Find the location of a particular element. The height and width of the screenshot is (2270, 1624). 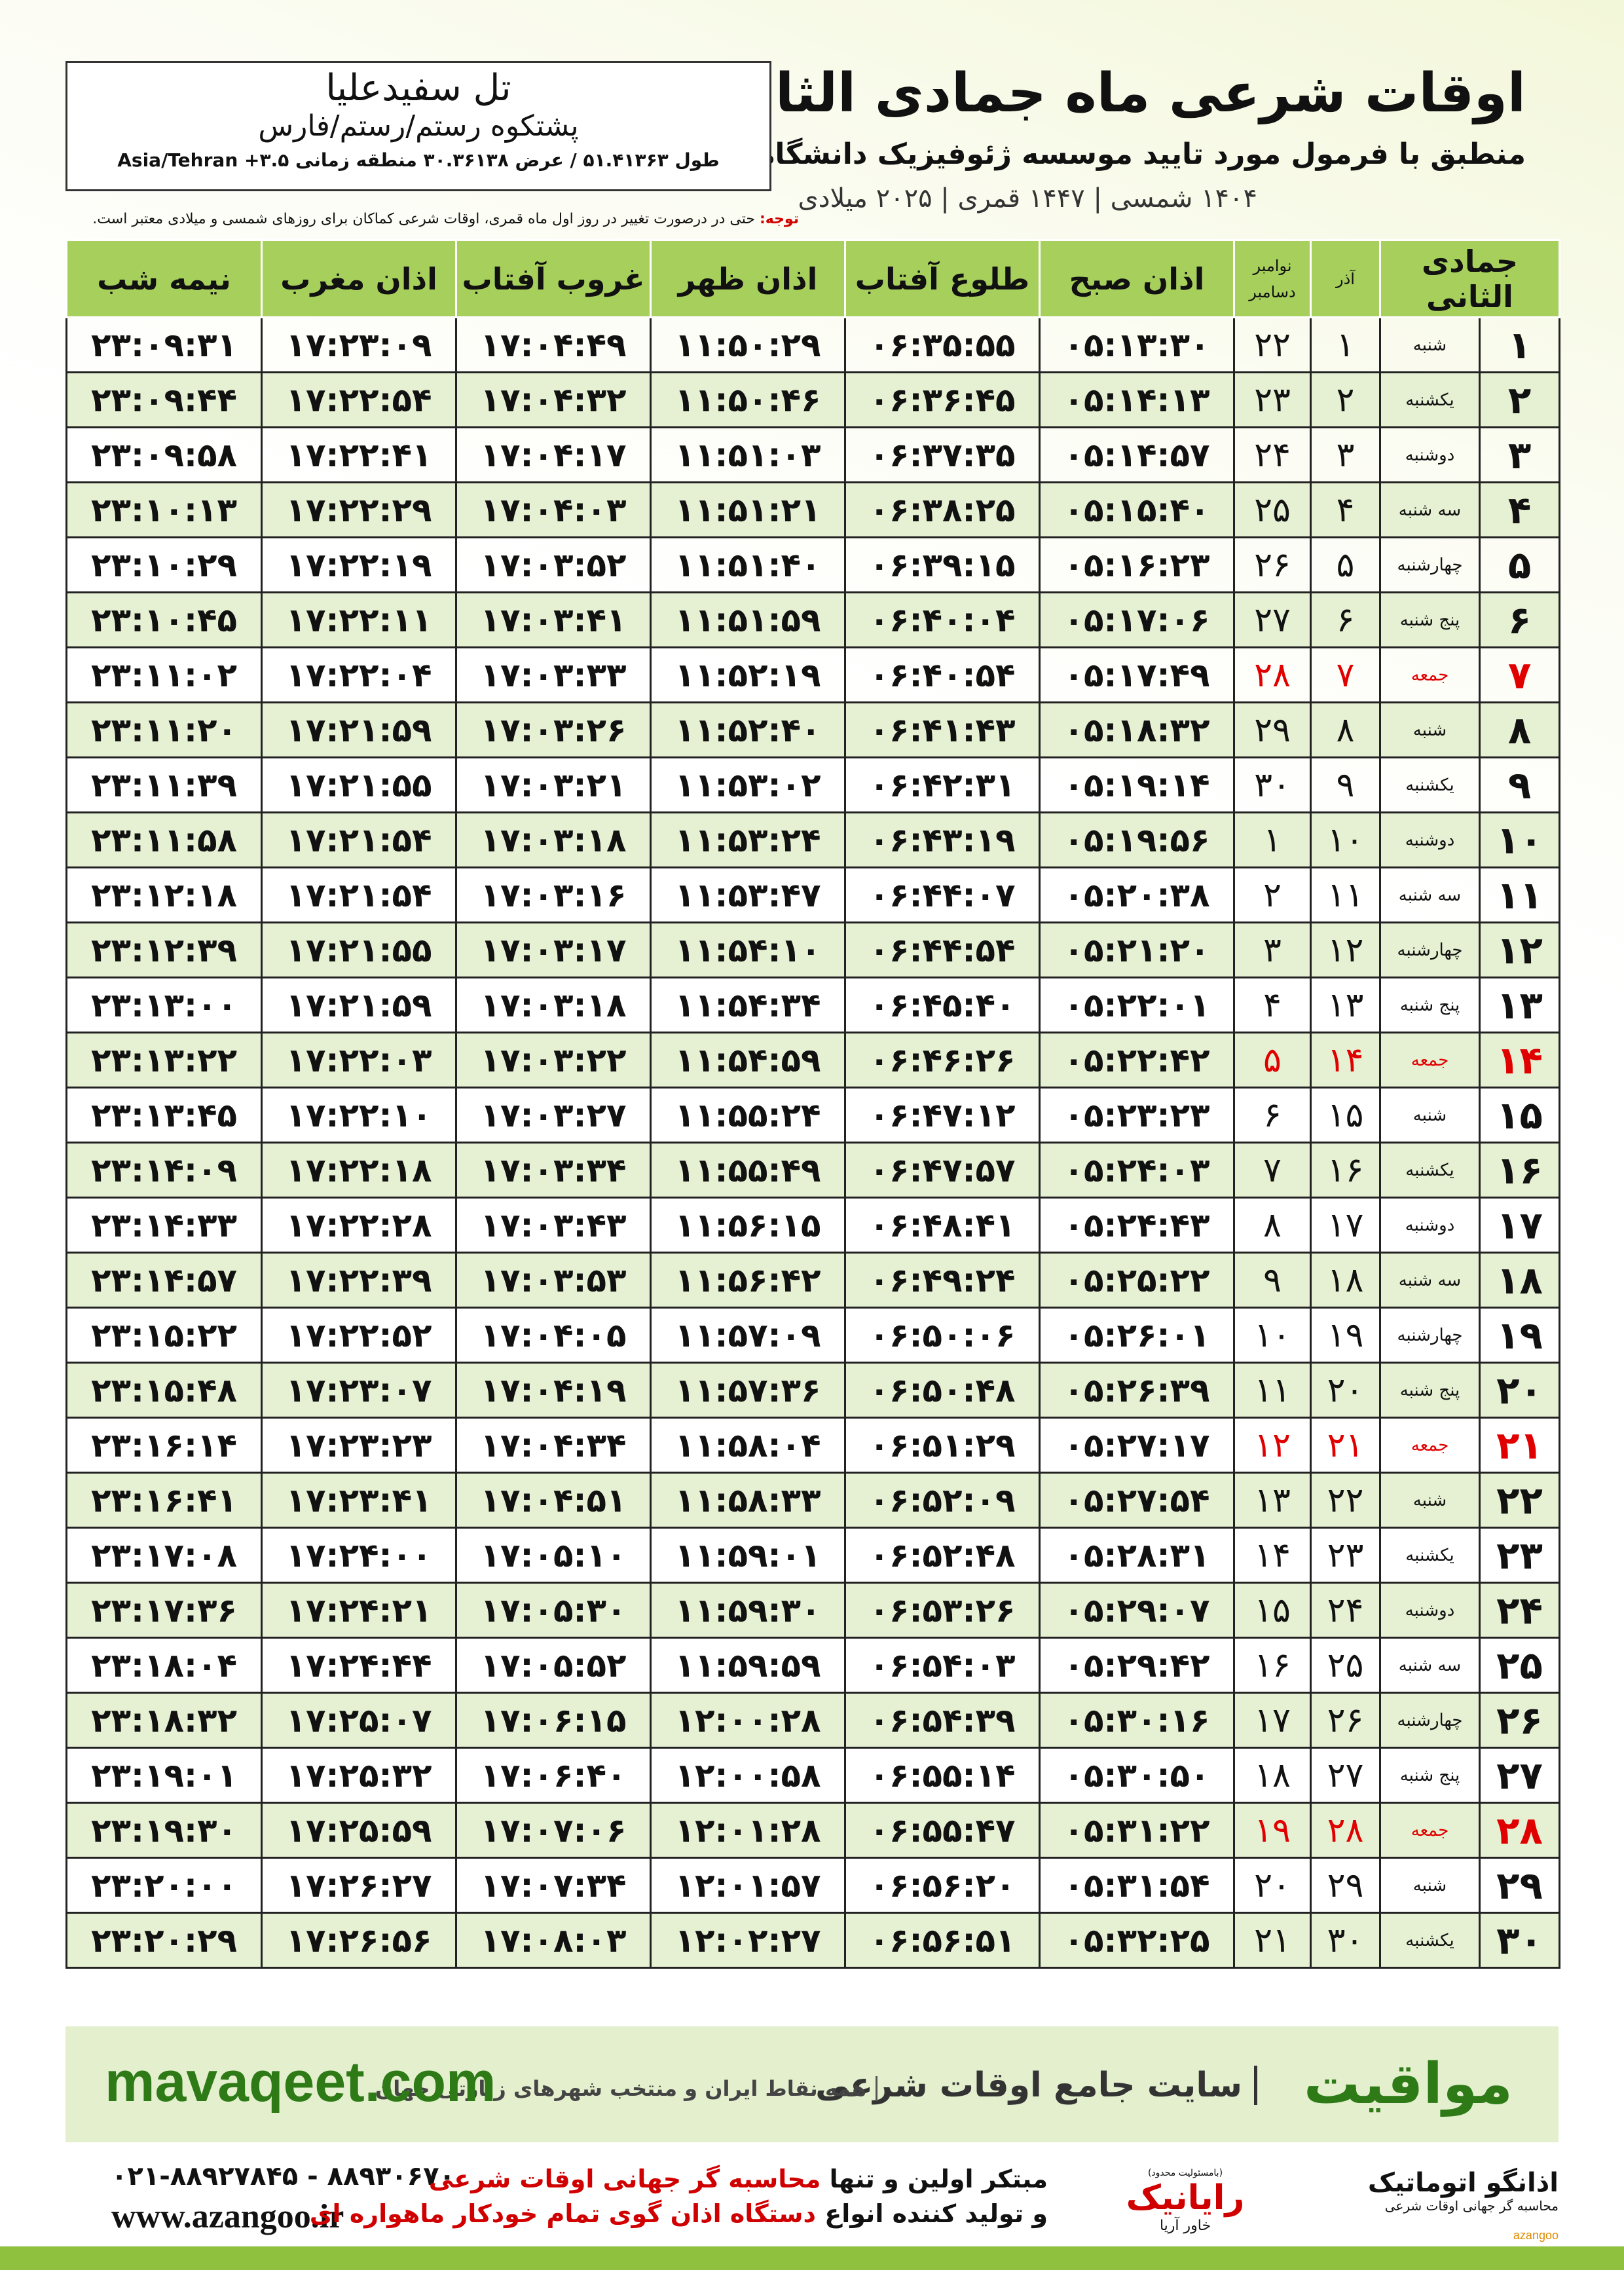

table-cell: ۰۵:۳۱:۲۲ is located at coordinates (1137, 1830).